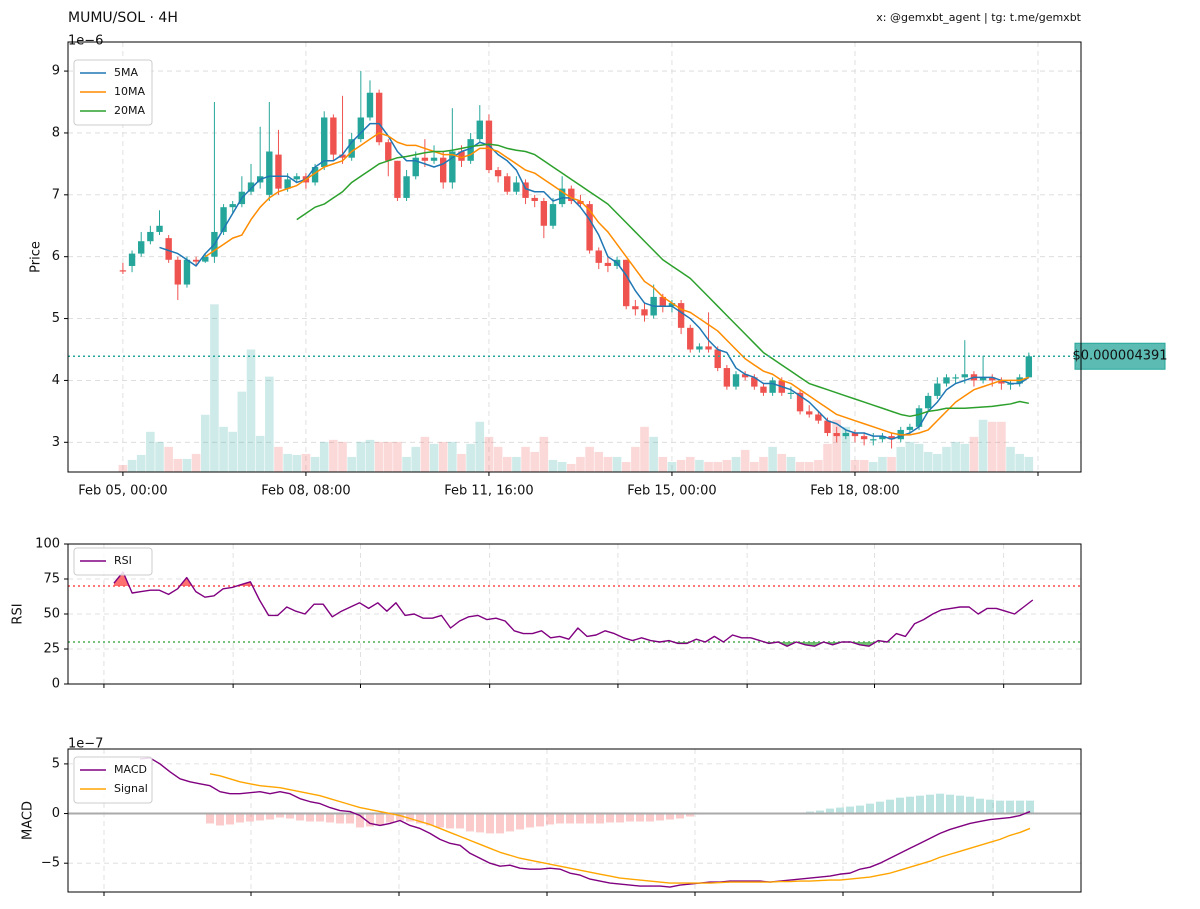 This screenshot has width=1200, height=909. Describe the element at coordinates (488, 491) in the screenshot. I see `x-tick-label: Feb 11, 16:00` at that location.